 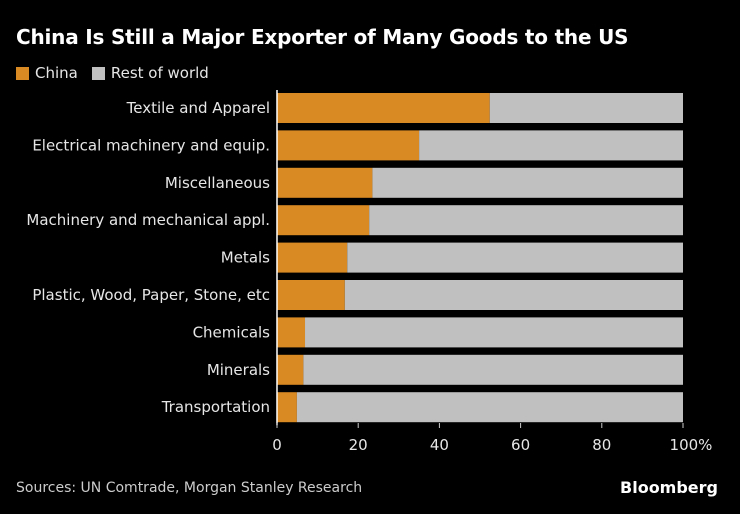 I want to click on x-tick-label: 40, so click(x=439, y=445).